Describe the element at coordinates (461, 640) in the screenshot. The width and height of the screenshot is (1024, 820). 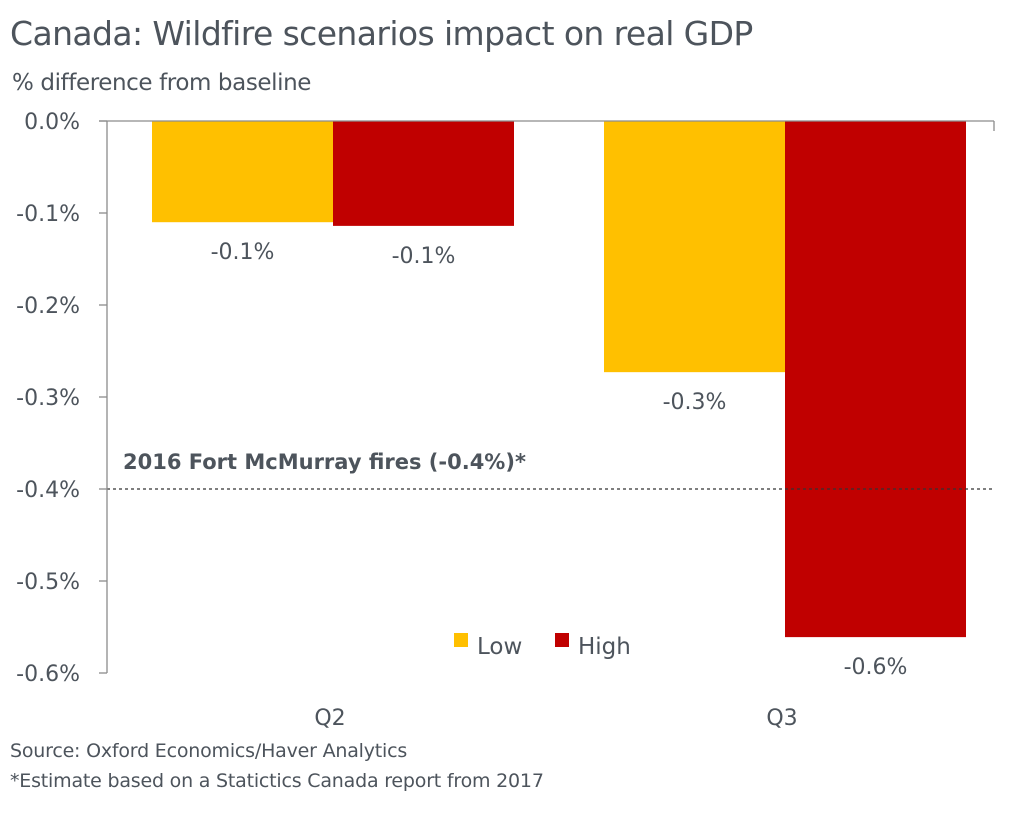
I see `legend-swatch-low` at that location.